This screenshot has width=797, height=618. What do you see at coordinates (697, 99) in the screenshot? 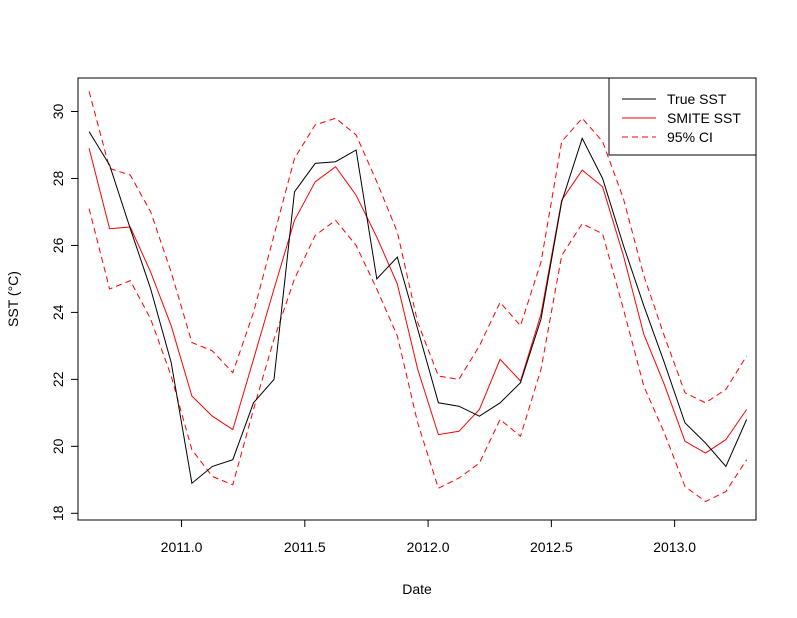
I see `legend-label: True SST` at bounding box center [697, 99].